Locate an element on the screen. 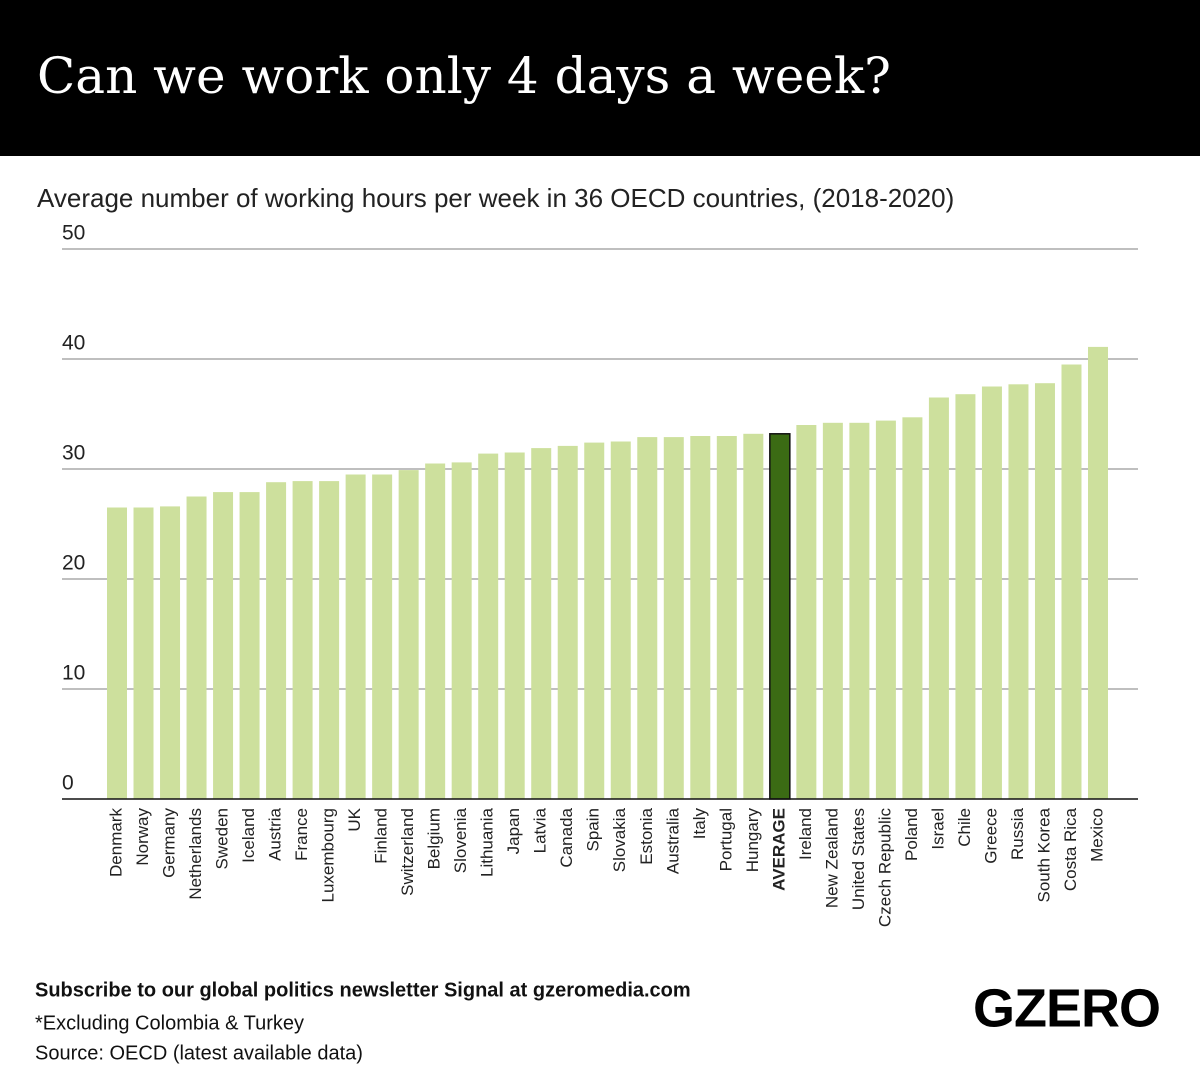  x-tick-label: Switzerland is located at coordinates (407, 852).